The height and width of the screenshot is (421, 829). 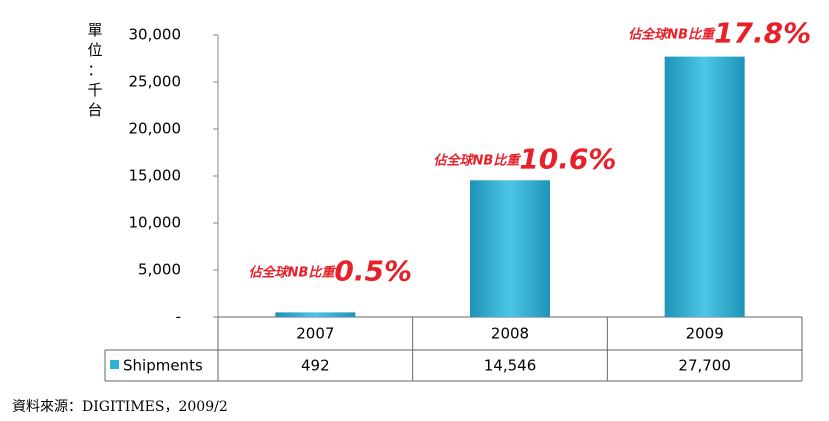 I want to click on annotation: 佔全球NB比重0.5%, so click(x=330, y=270).